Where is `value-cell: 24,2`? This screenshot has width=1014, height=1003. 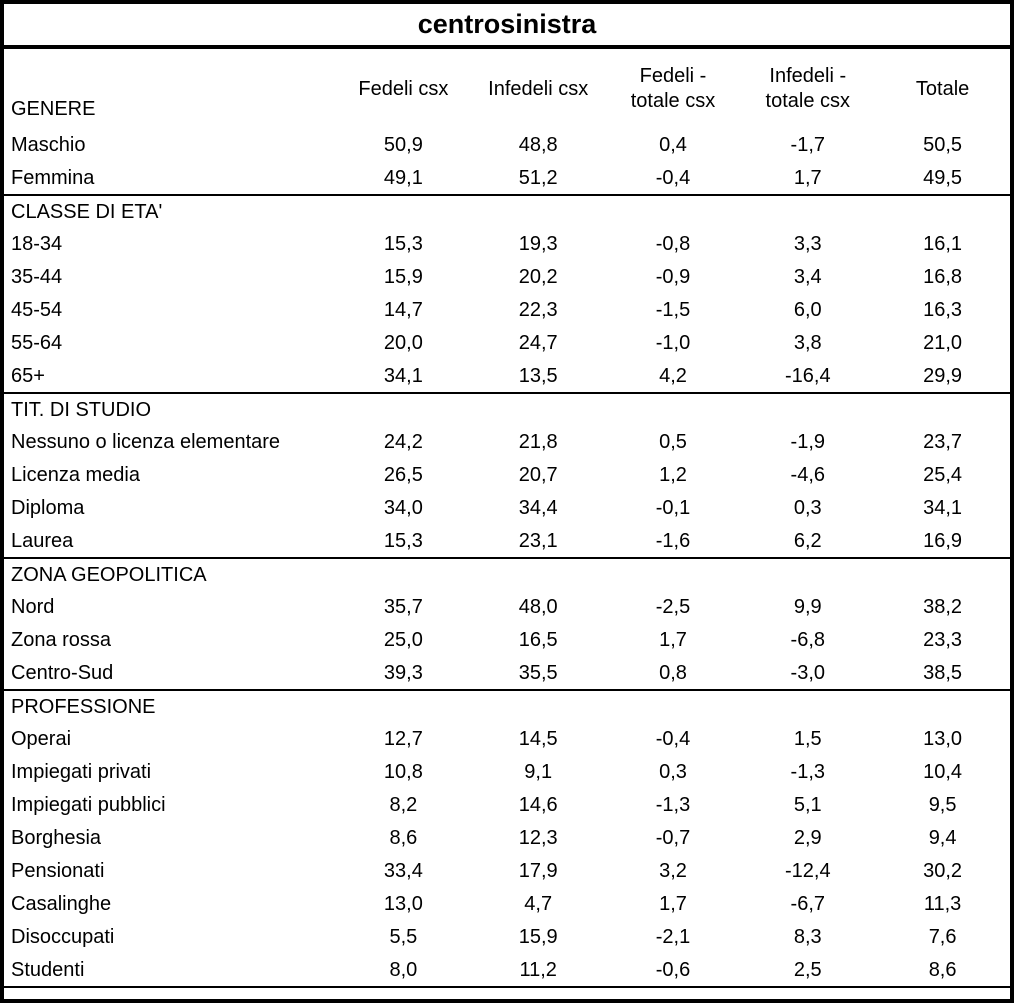
value-cell: 24,2 is located at coordinates (403, 442).